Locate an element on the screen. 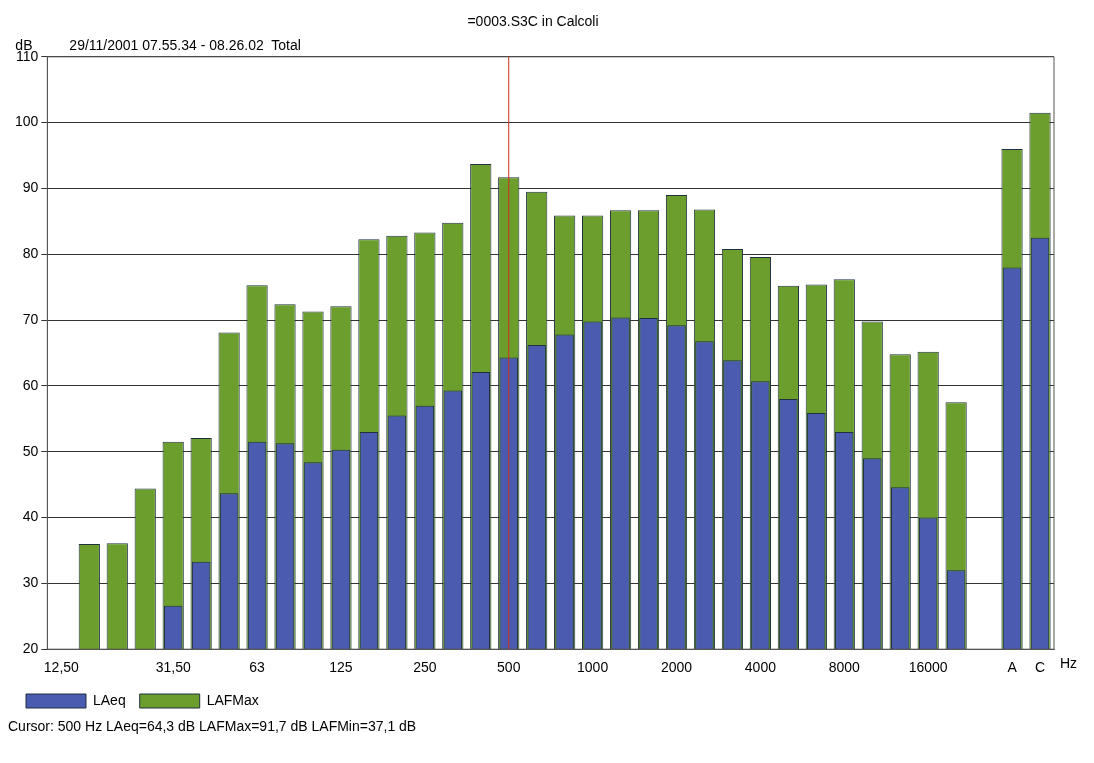 The image size is (1094, 763). x-tick-label: 12,50 is located at coordinates (61, 667).